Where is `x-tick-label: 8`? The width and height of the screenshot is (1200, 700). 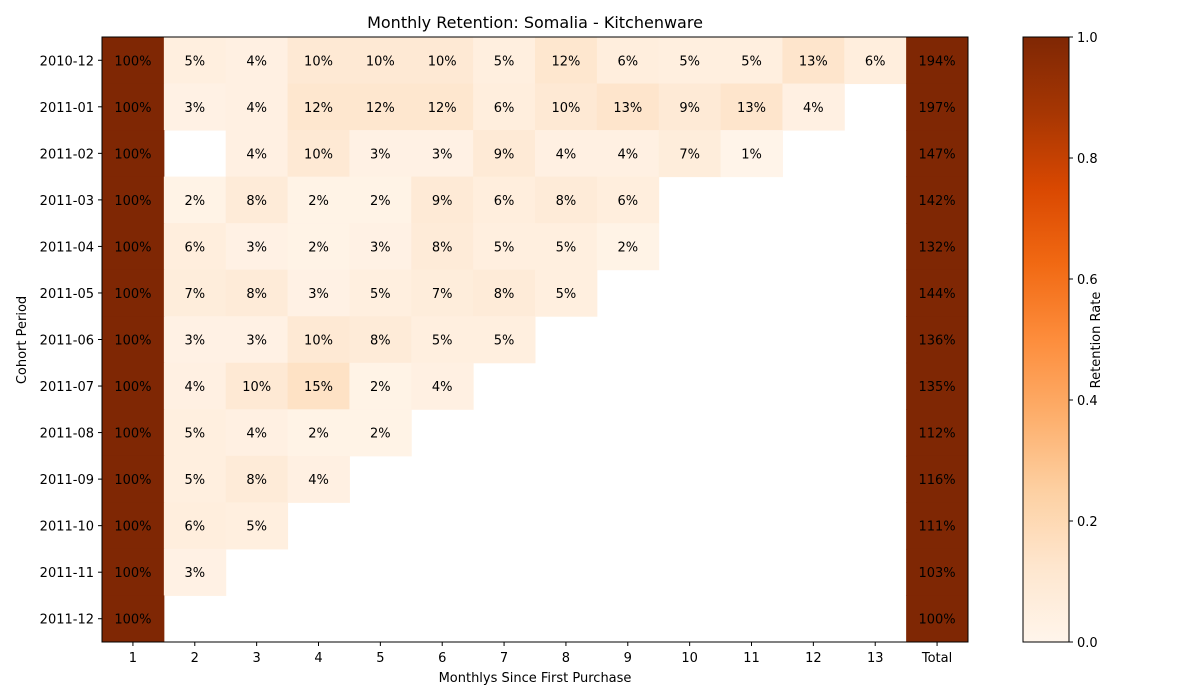
x-tick-label: 8 is located at coordinates (566, 658).